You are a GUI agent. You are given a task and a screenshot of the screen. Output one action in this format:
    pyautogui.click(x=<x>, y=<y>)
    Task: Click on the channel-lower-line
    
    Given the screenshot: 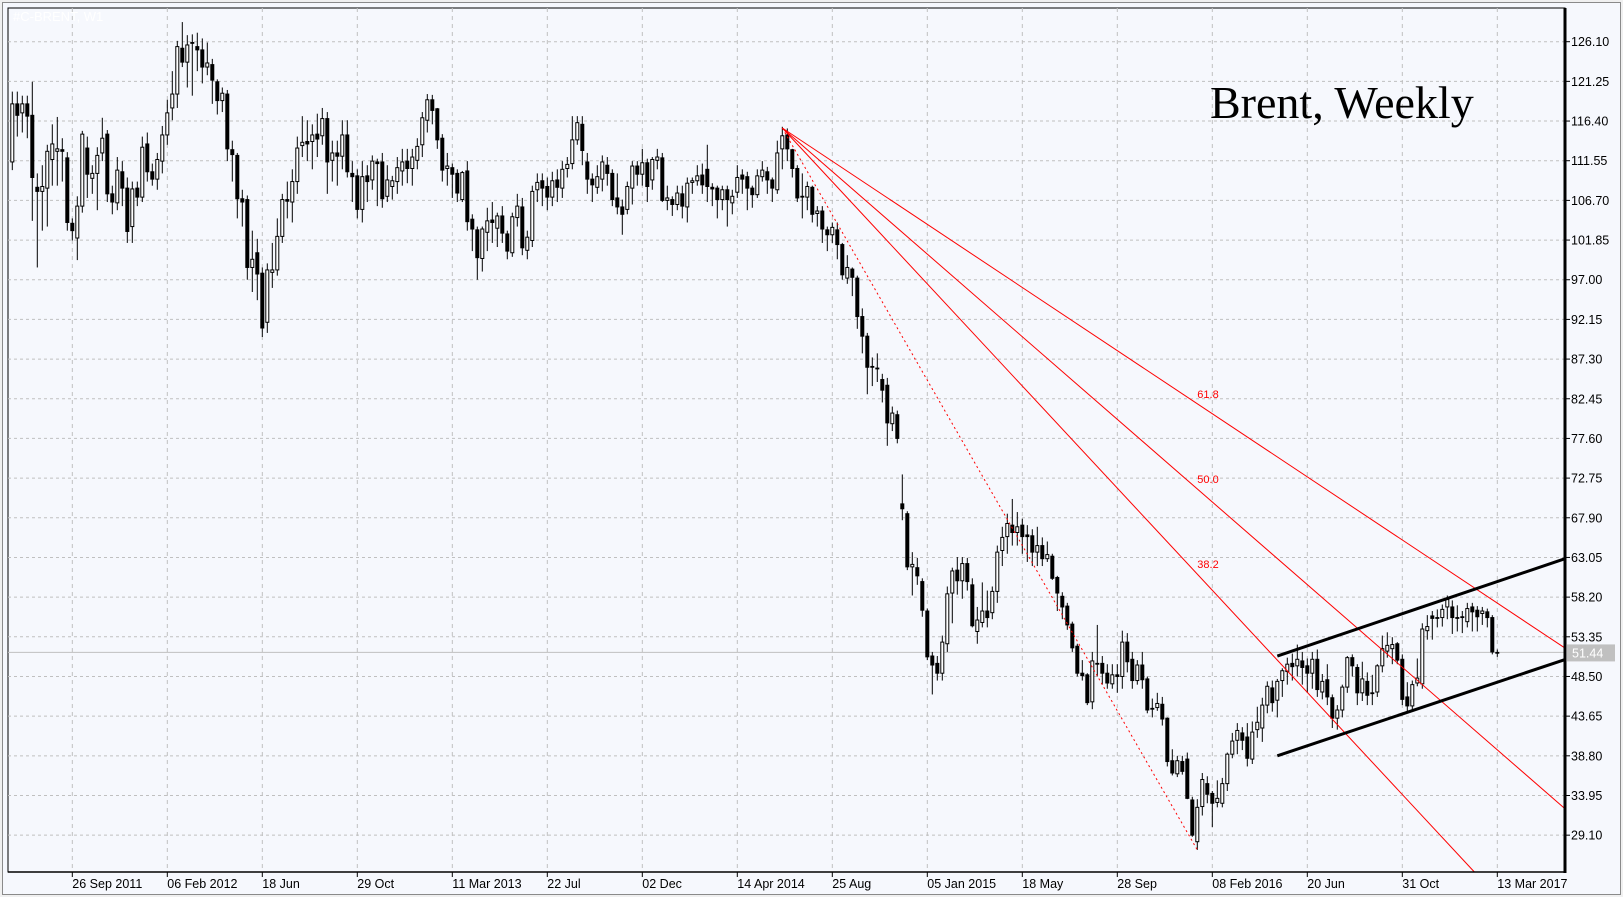 What is the action you would take?
    pyautogui.click(x=1421, y=708)
    